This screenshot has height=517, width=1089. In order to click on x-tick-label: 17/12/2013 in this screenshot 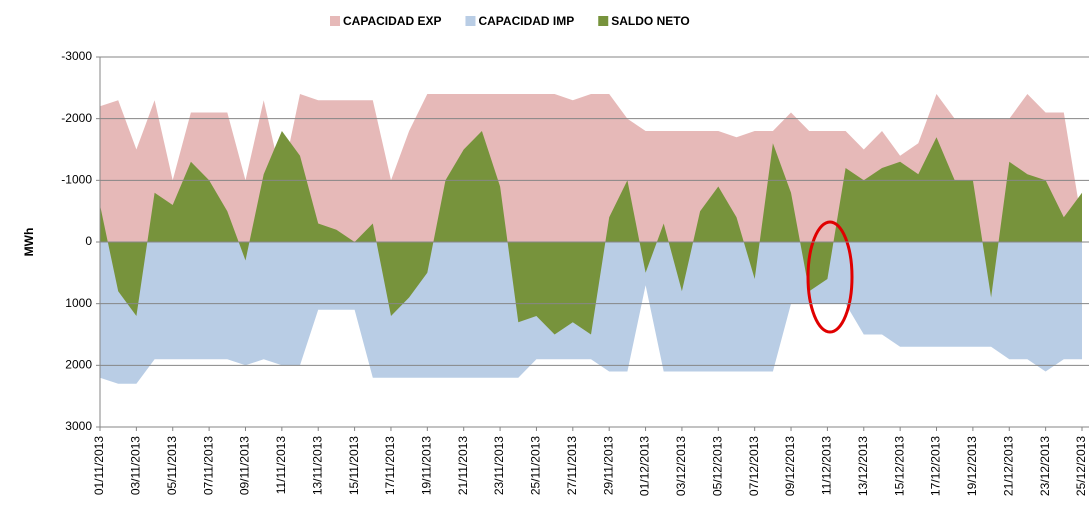, I will do `click(936, 466)`.